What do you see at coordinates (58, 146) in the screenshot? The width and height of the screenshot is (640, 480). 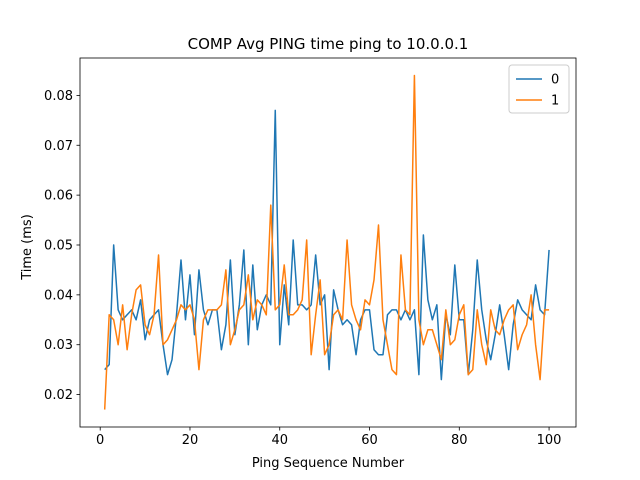 I see `y-tick-label-5: 0.07` at bounding box center [58, 146].